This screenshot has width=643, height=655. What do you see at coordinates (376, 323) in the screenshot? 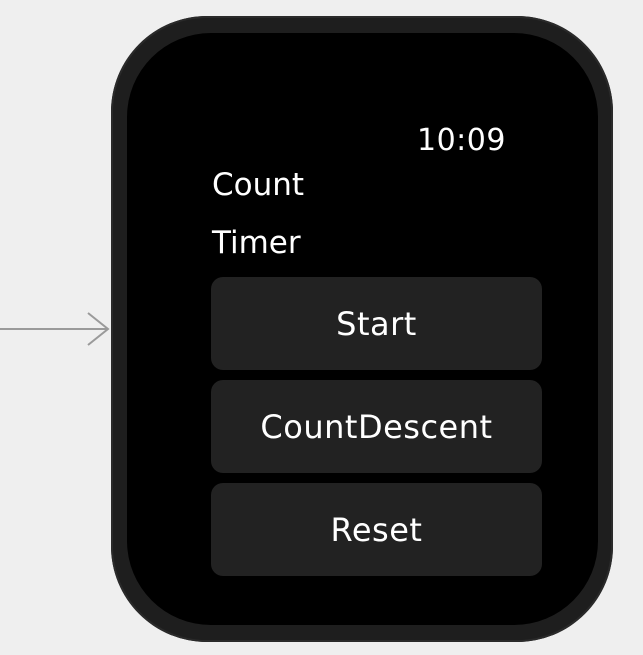
I see `start-button: Start` at bounding box center [376, 323].